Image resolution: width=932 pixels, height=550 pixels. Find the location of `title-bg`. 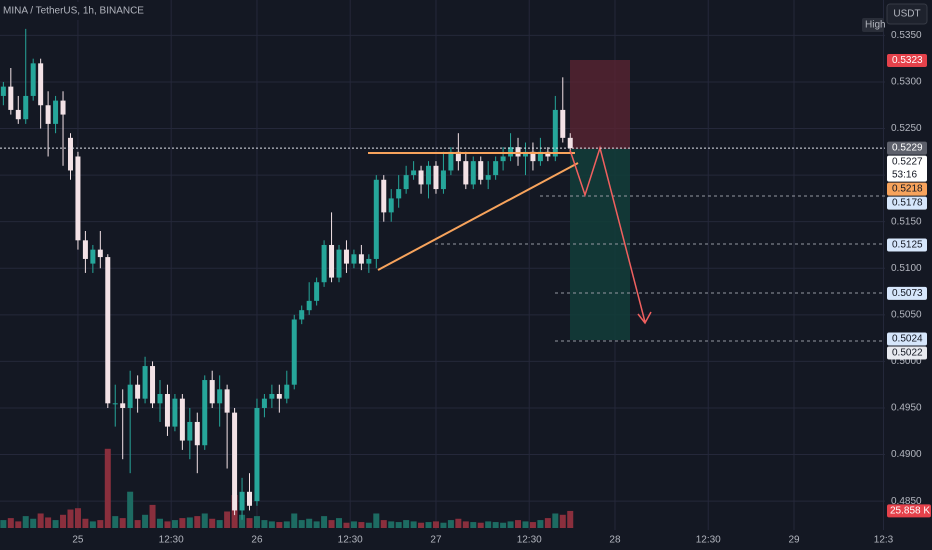

title-bg is located at coordinates (70, 11).